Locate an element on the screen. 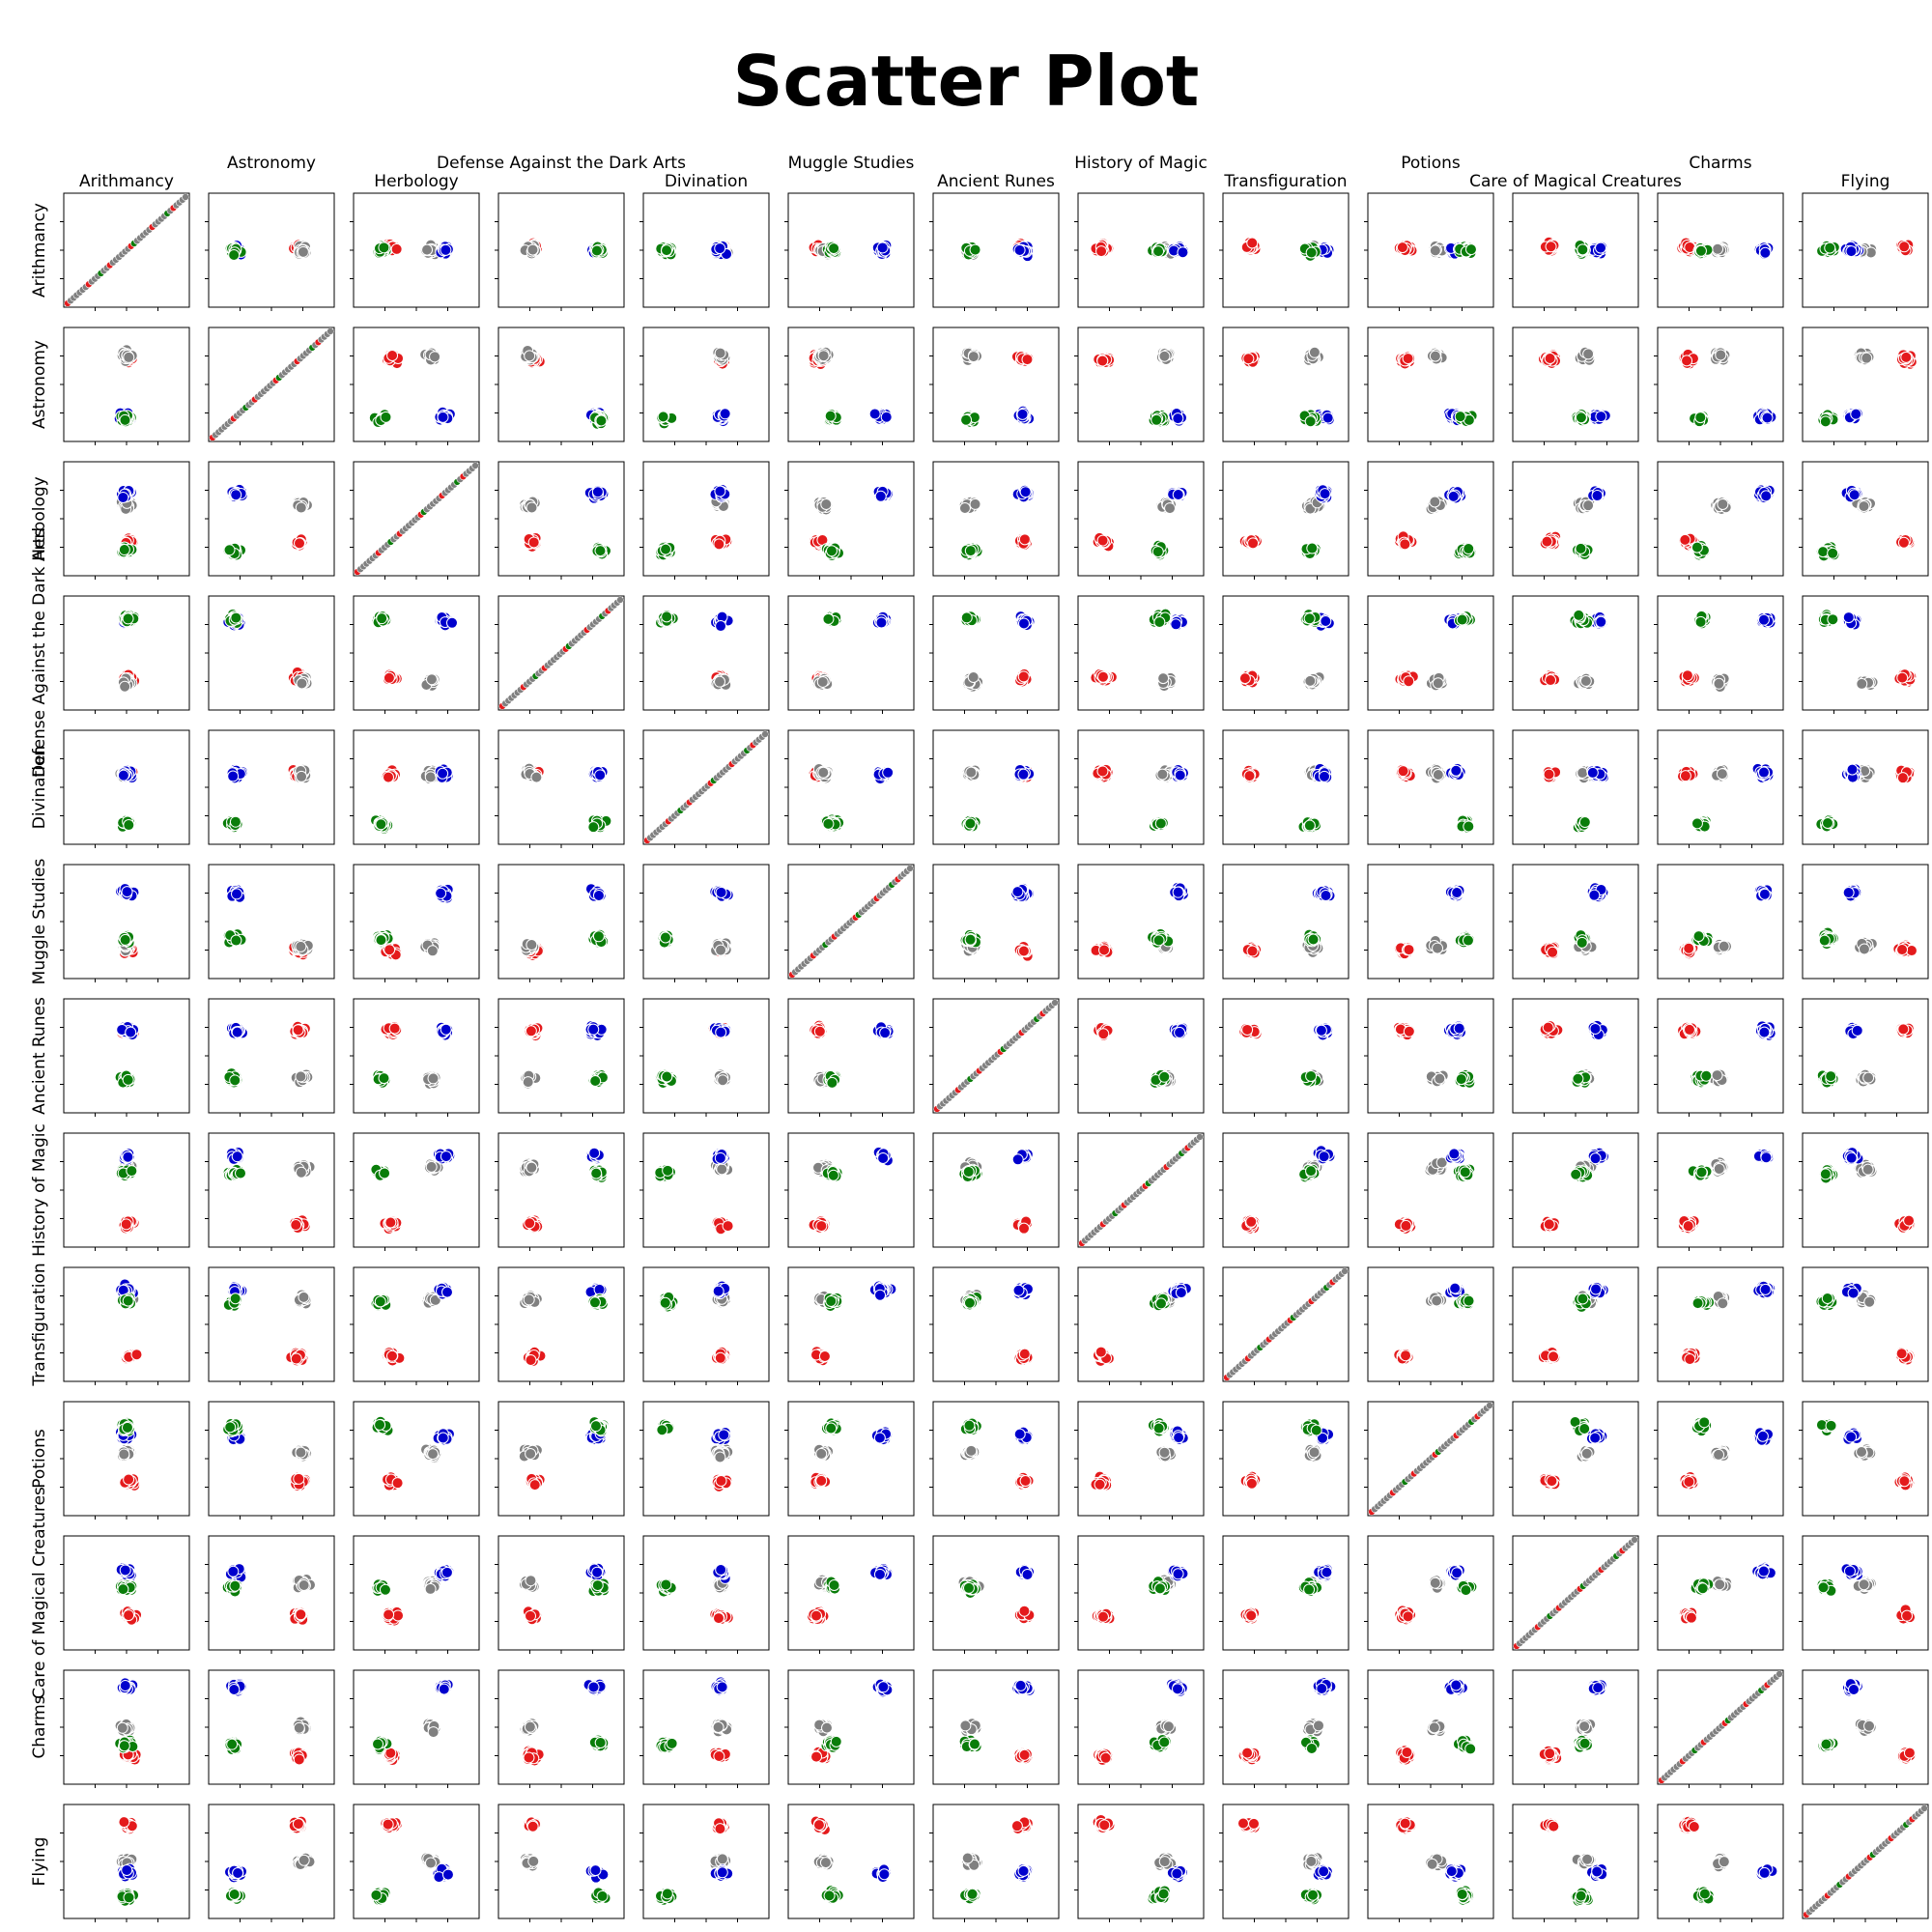 The height and width of the screenshot is (1932, 1932). panel-astronomy-vs-arithmancy is located at coordinates (125, 386).